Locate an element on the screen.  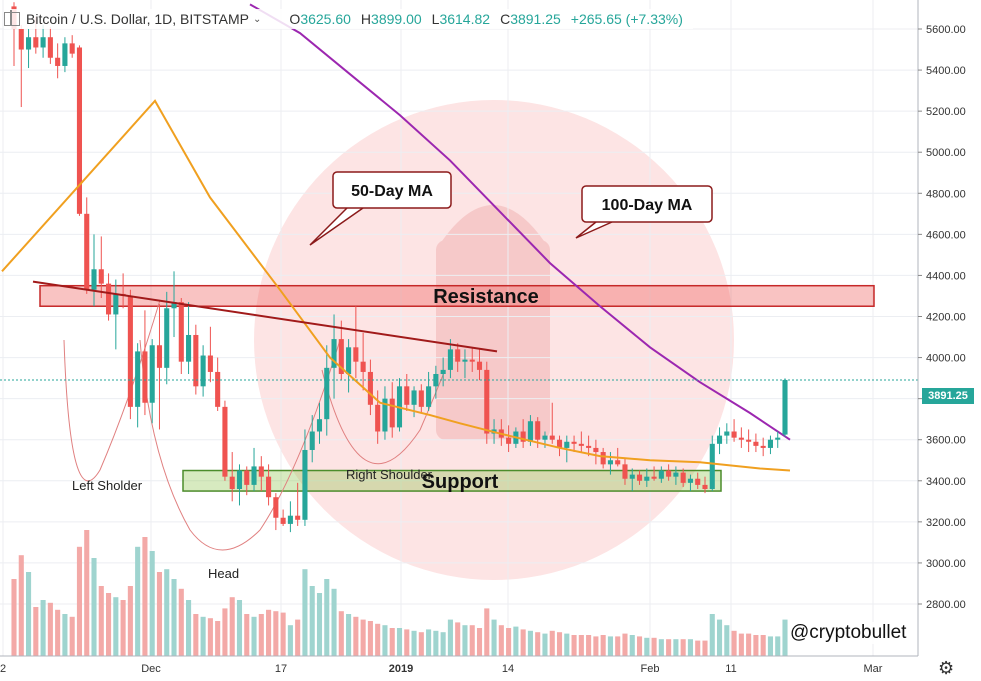
compare-icon is located at coordinates (12, 18).